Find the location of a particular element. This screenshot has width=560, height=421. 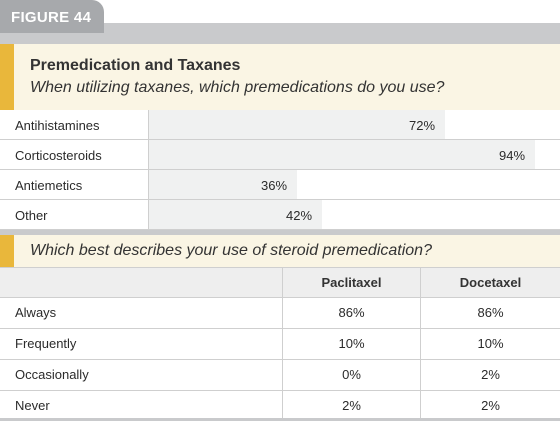

question-accent-bar is located at coordinates (7, 251).